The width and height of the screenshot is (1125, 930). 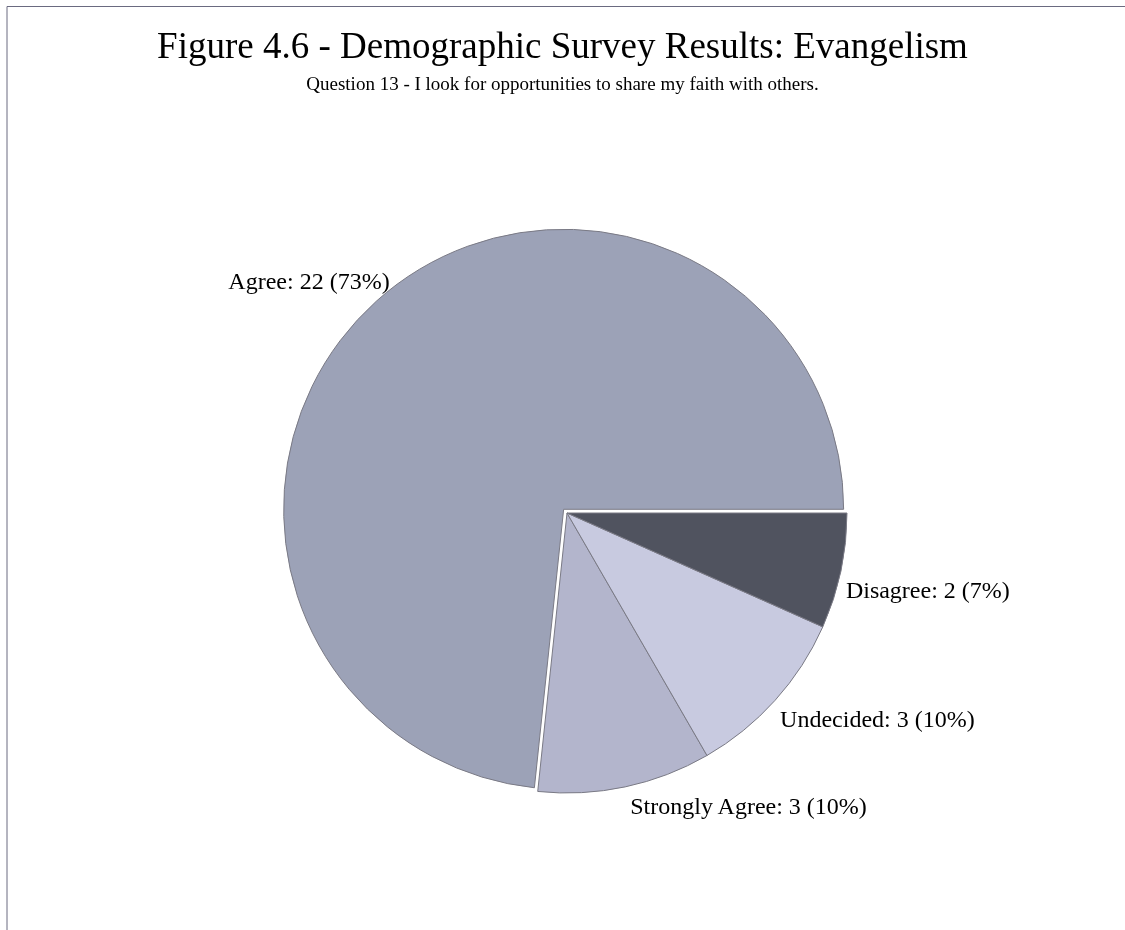 What do you see at coordinates (748, 805) in the screenshot?
I see `slice-label: Strongly Agree: 3 (10%)` at bounding box center [748, 805].